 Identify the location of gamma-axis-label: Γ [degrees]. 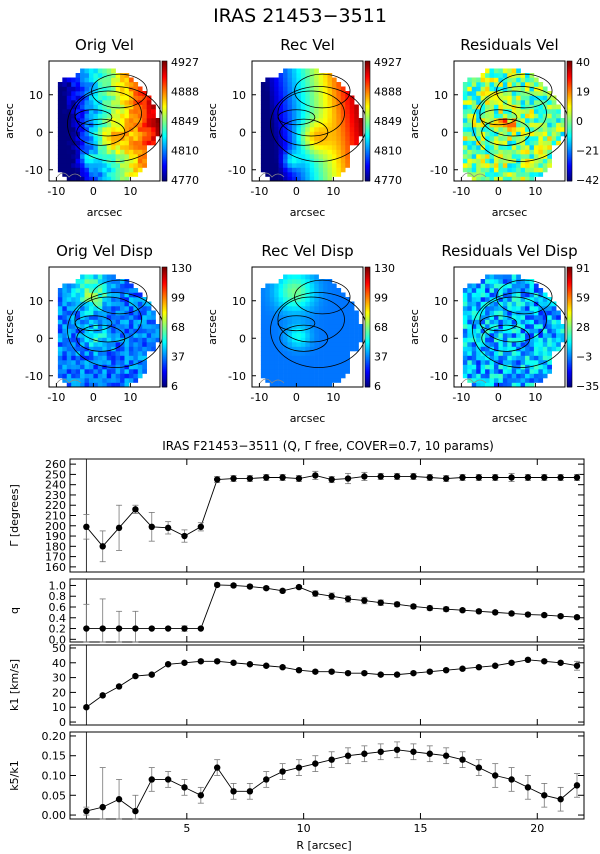
(14, 515).